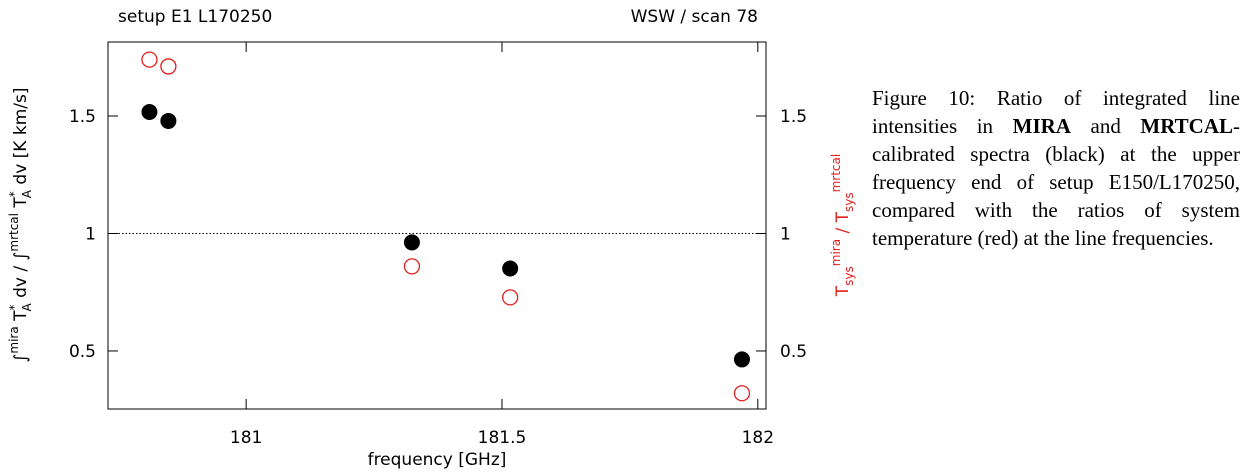 This screenshot has width=1252, height=473. Describe the element at coordinates (793, 352) in the screenshot. I see `y2-tick-label: 0.5` at that location.